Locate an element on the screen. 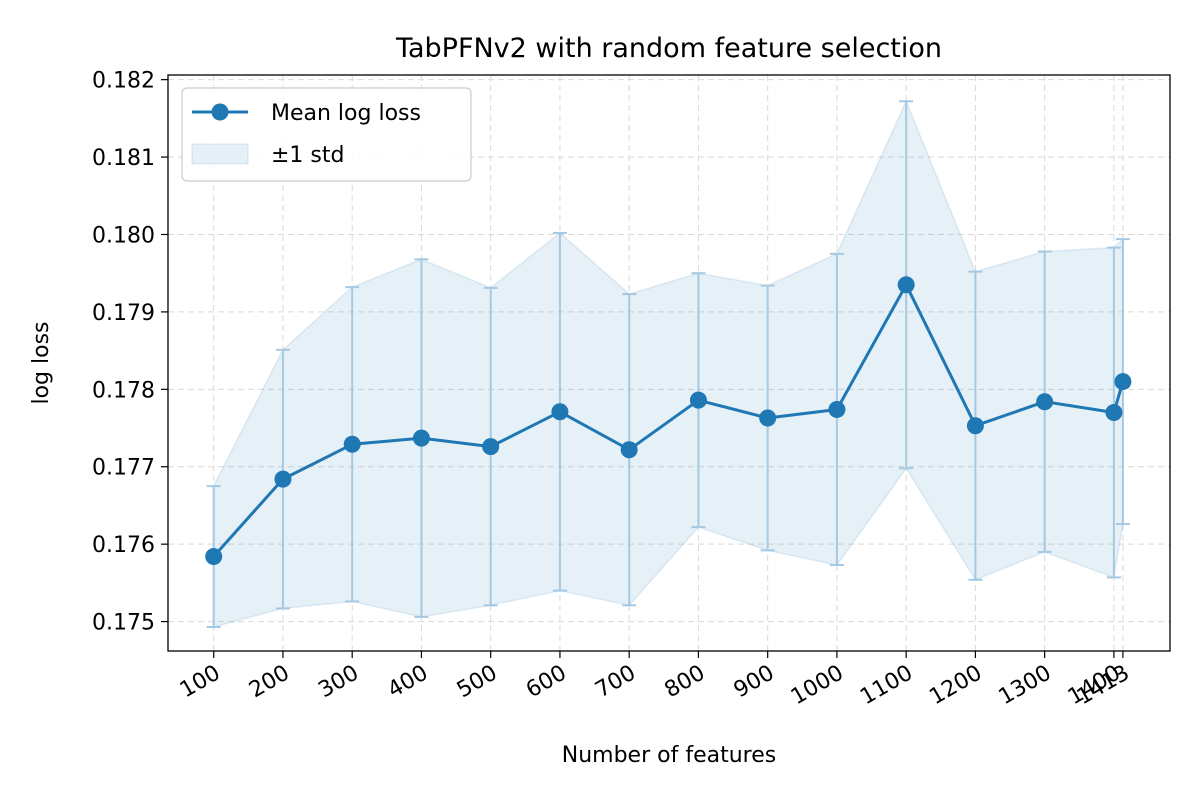 This screenshot has width=1200, height=800. y-tick-label: 0.179 is located at coordinates (123, 313).